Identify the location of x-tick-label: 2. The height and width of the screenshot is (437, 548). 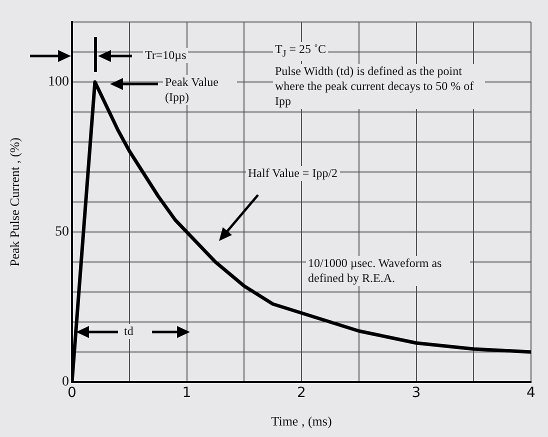
(301, 393).